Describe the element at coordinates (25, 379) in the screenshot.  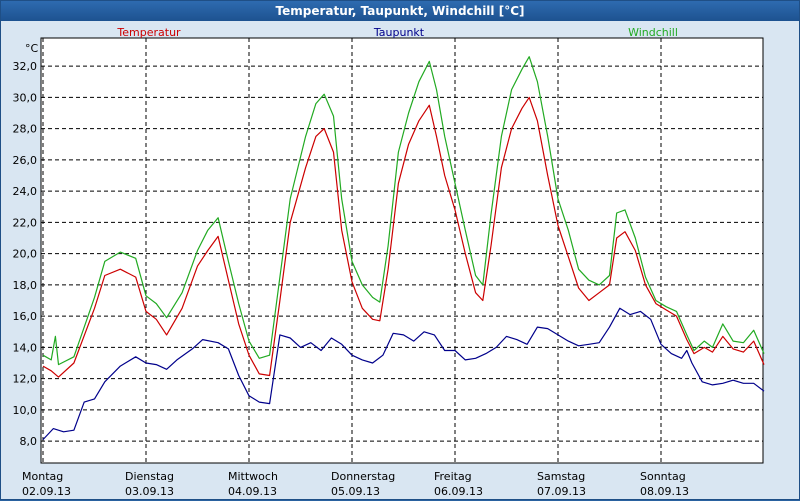
I see `y-tick-label: 12,0` at that location.